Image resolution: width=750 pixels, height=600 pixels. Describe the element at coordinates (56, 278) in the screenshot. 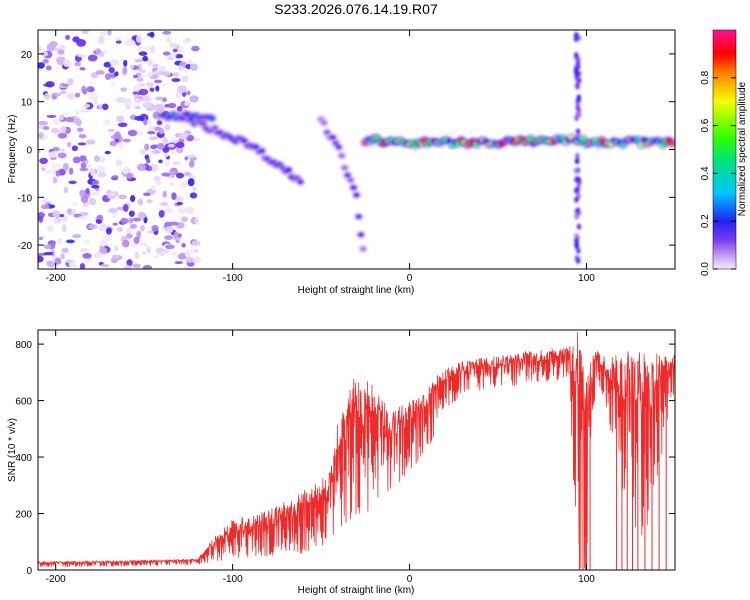

I see `spec-xtick-label: -200` at that location.